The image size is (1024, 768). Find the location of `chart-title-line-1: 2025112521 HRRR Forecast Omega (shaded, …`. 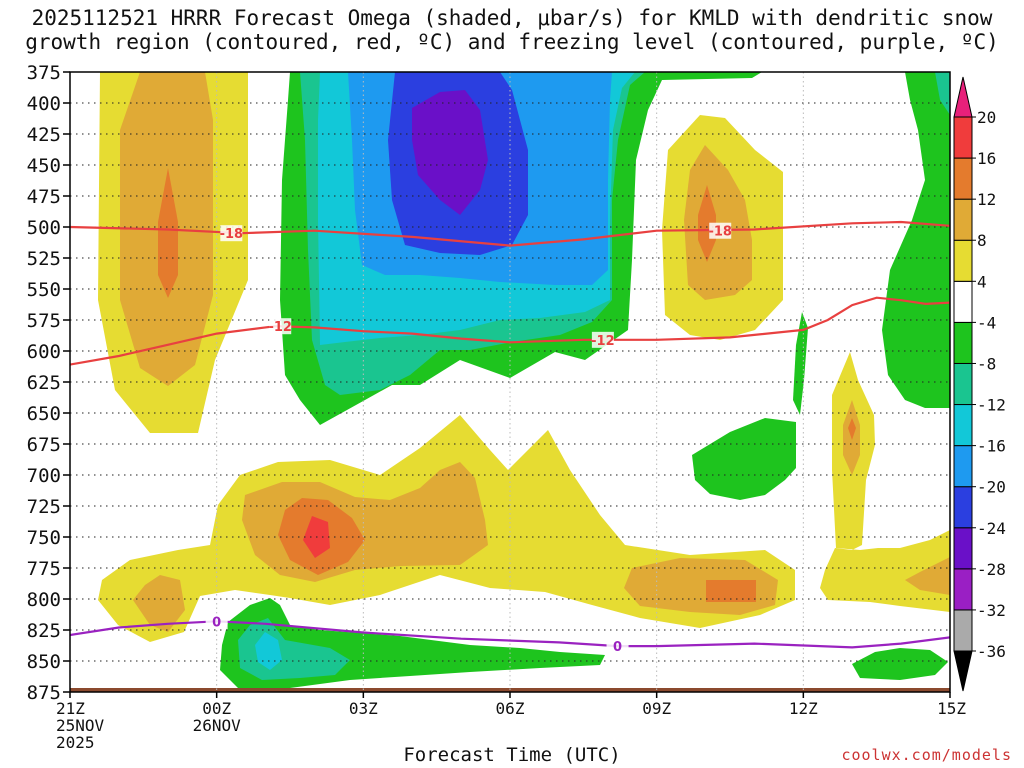

chart-title-line-1: 2025112521 HRRR Forecast Omega (shaded, … is located at coordinates (512, 18).